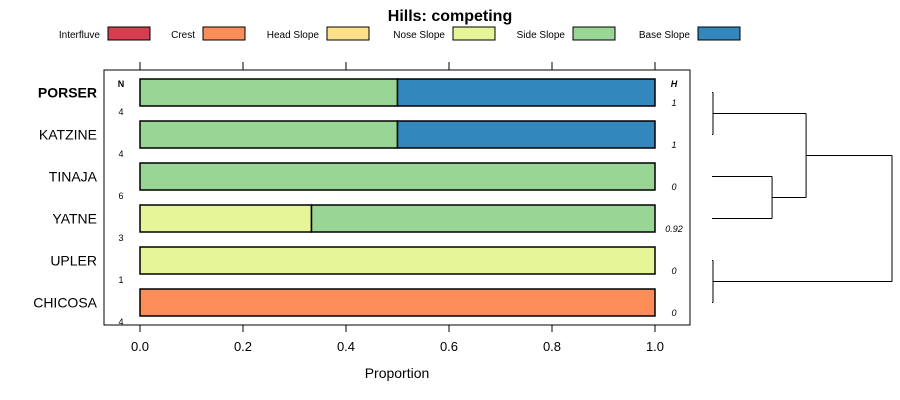 This screenshot has height=400, width=900. I want to click on legend-label: Base Slope, so click(665, 35).